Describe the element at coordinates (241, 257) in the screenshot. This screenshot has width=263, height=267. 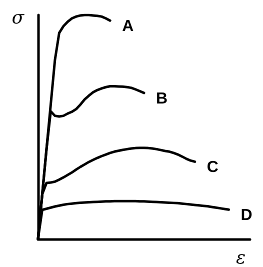
I see `x-axis-title: ε` at that location.